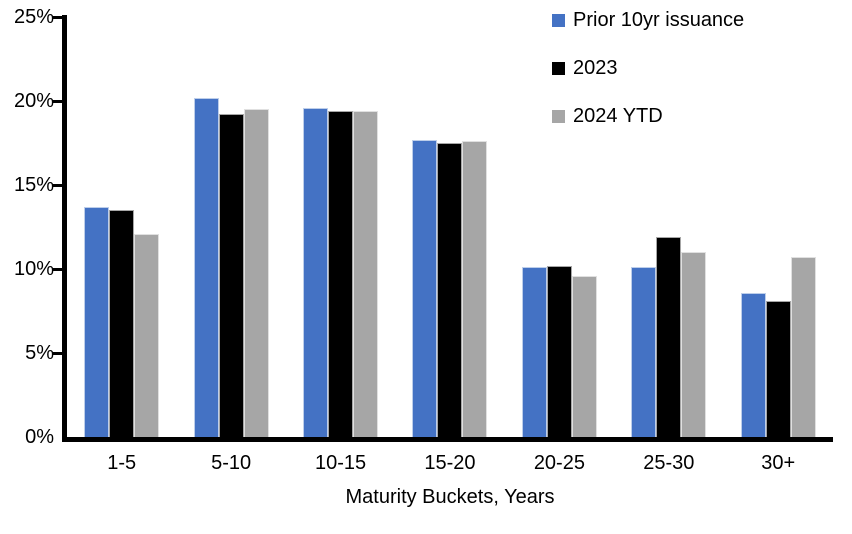 The height and width of the screenshot is (534, 852). Describe the element at coordinates (450, 497) in the screenshot. I see `x-axis-title: Maturity Buckets, Years` at that location.